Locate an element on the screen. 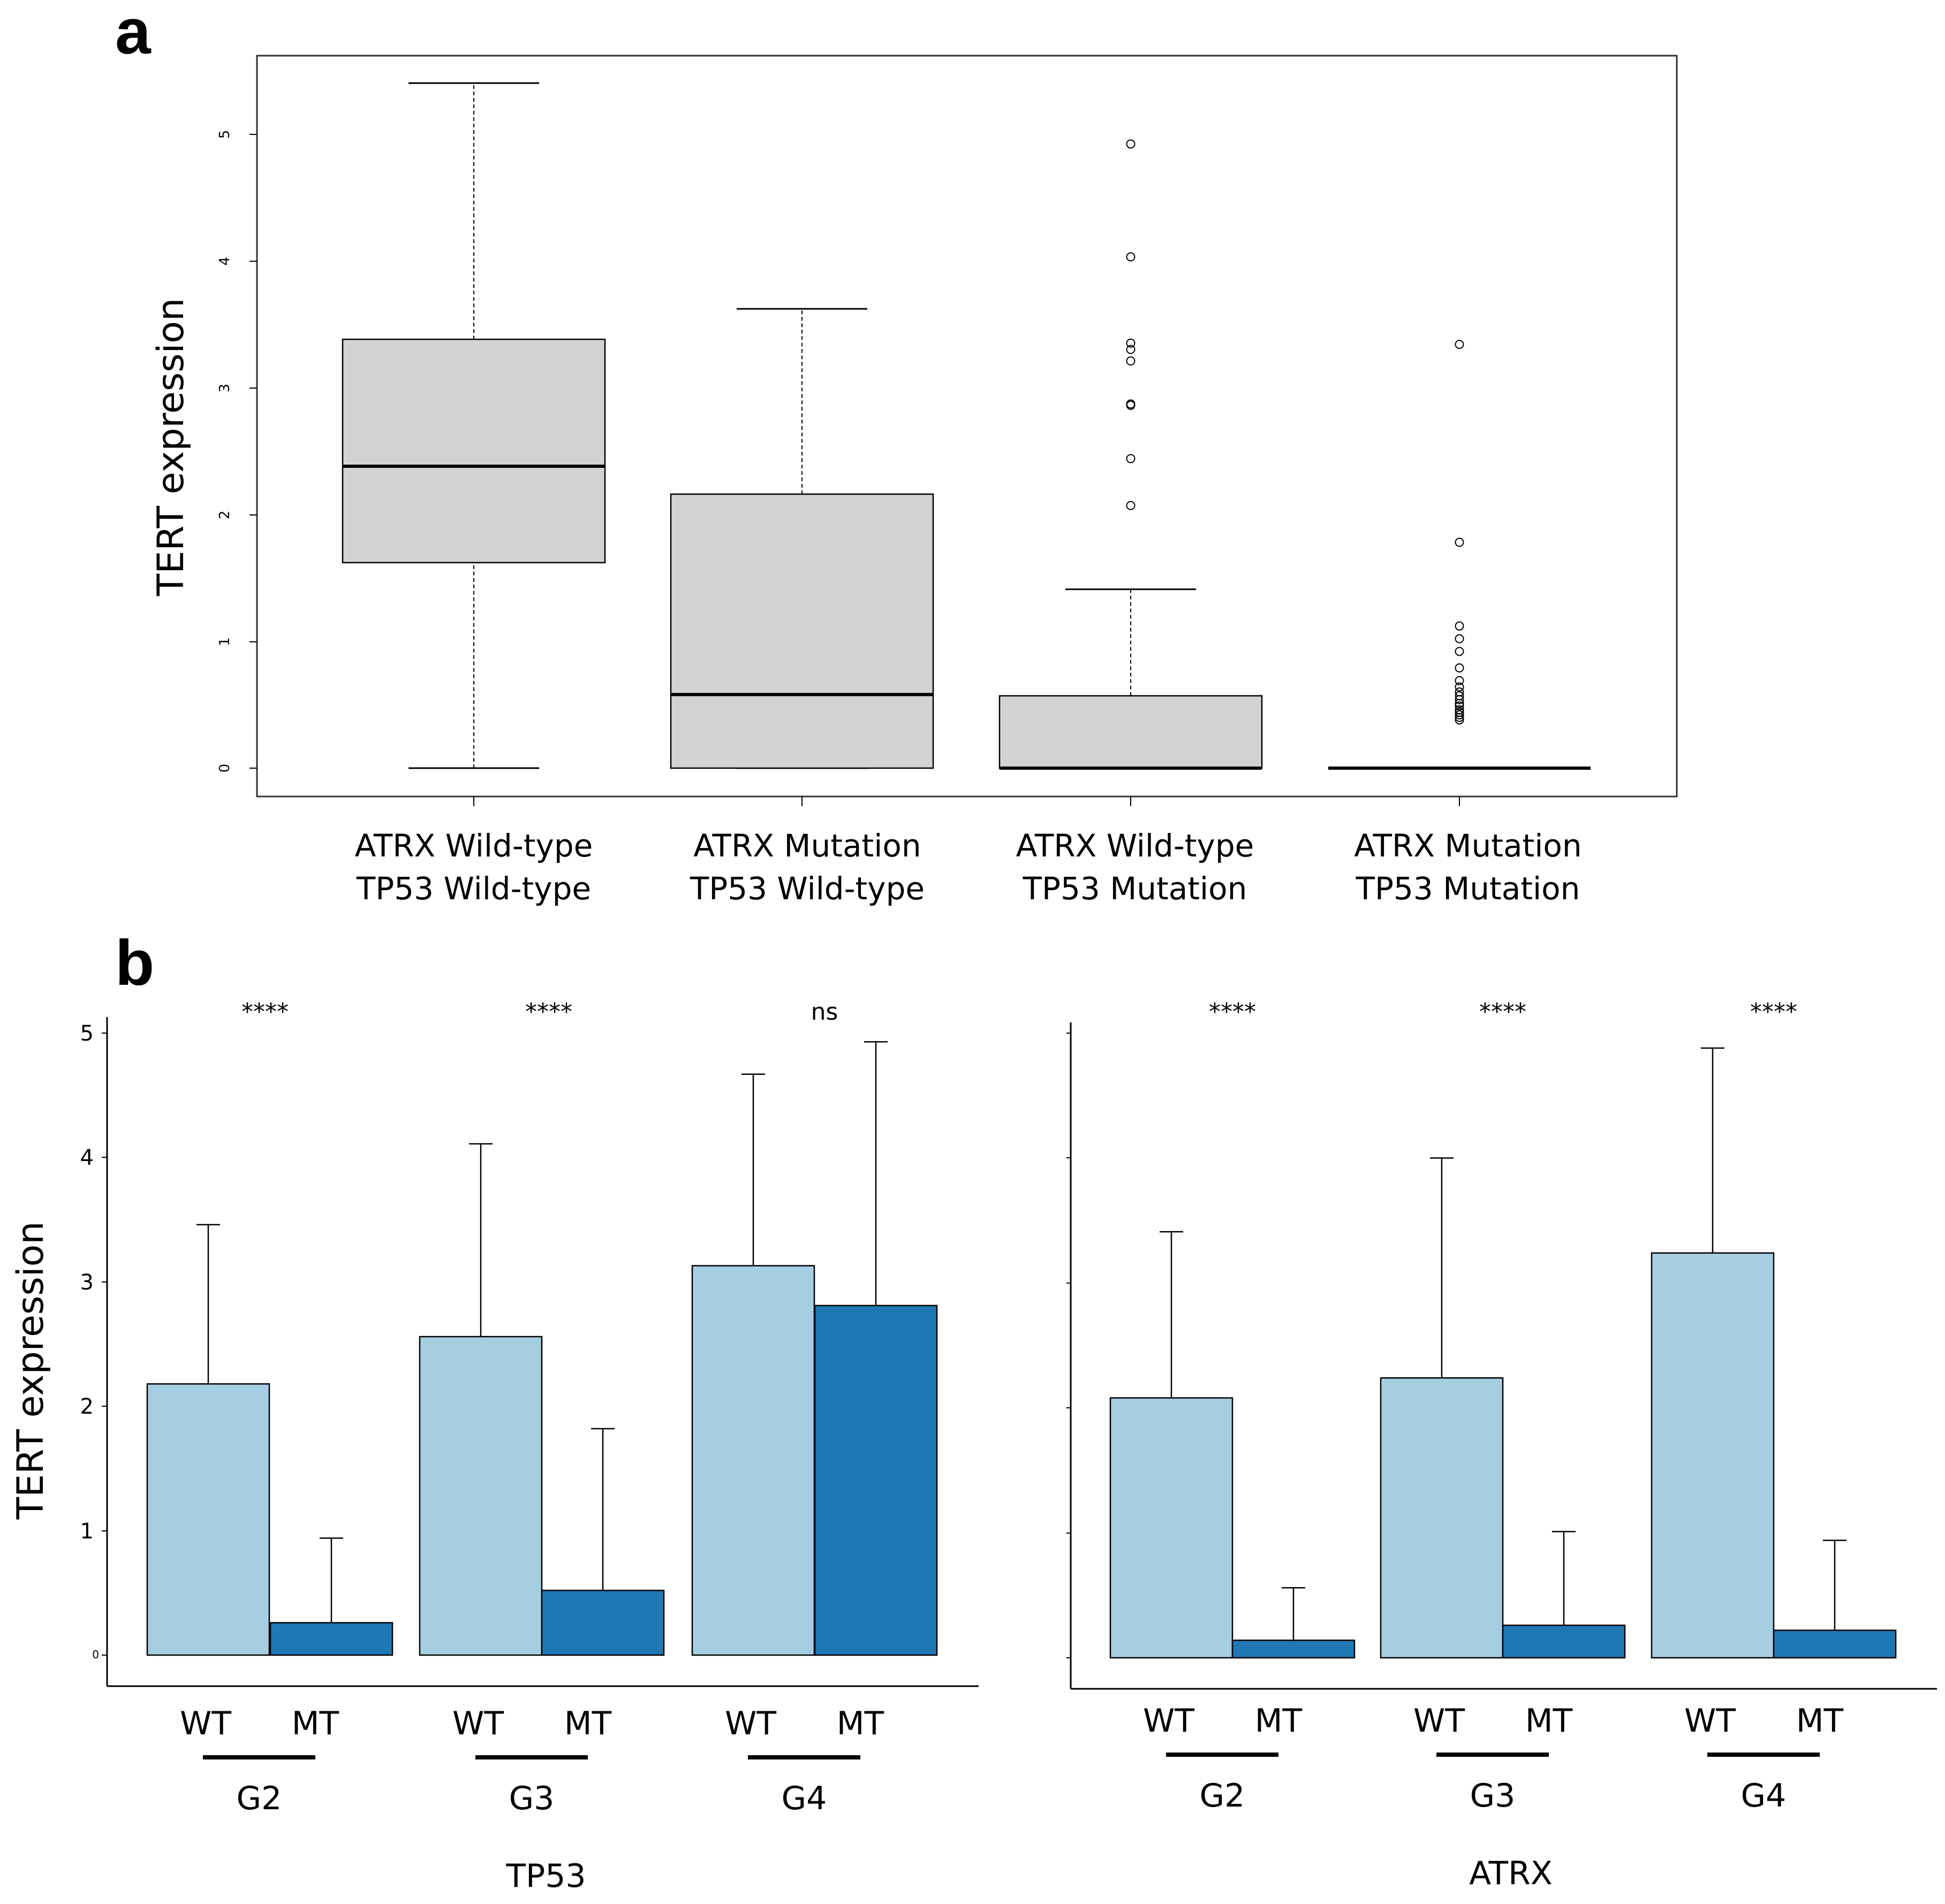 The image size is (1945, 1904). panel-label-b: b is located at coordinates (135, 963).